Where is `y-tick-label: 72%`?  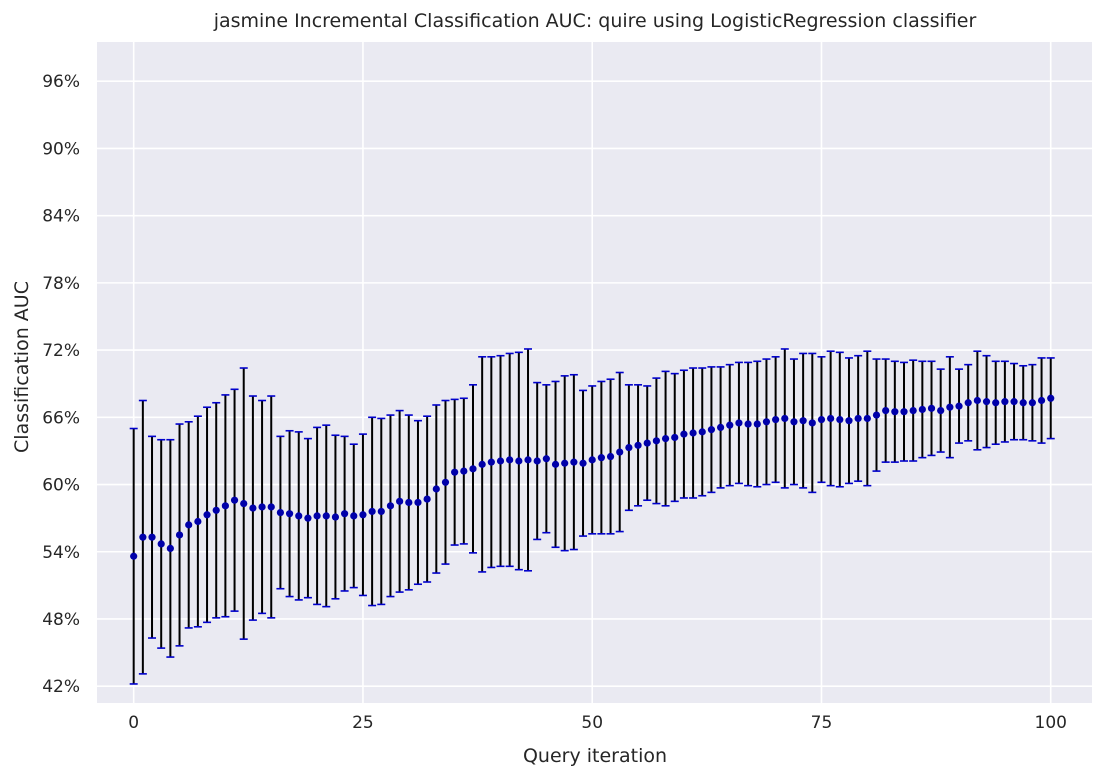
y-tick-label: 72% is located at coordinates (61, 351).